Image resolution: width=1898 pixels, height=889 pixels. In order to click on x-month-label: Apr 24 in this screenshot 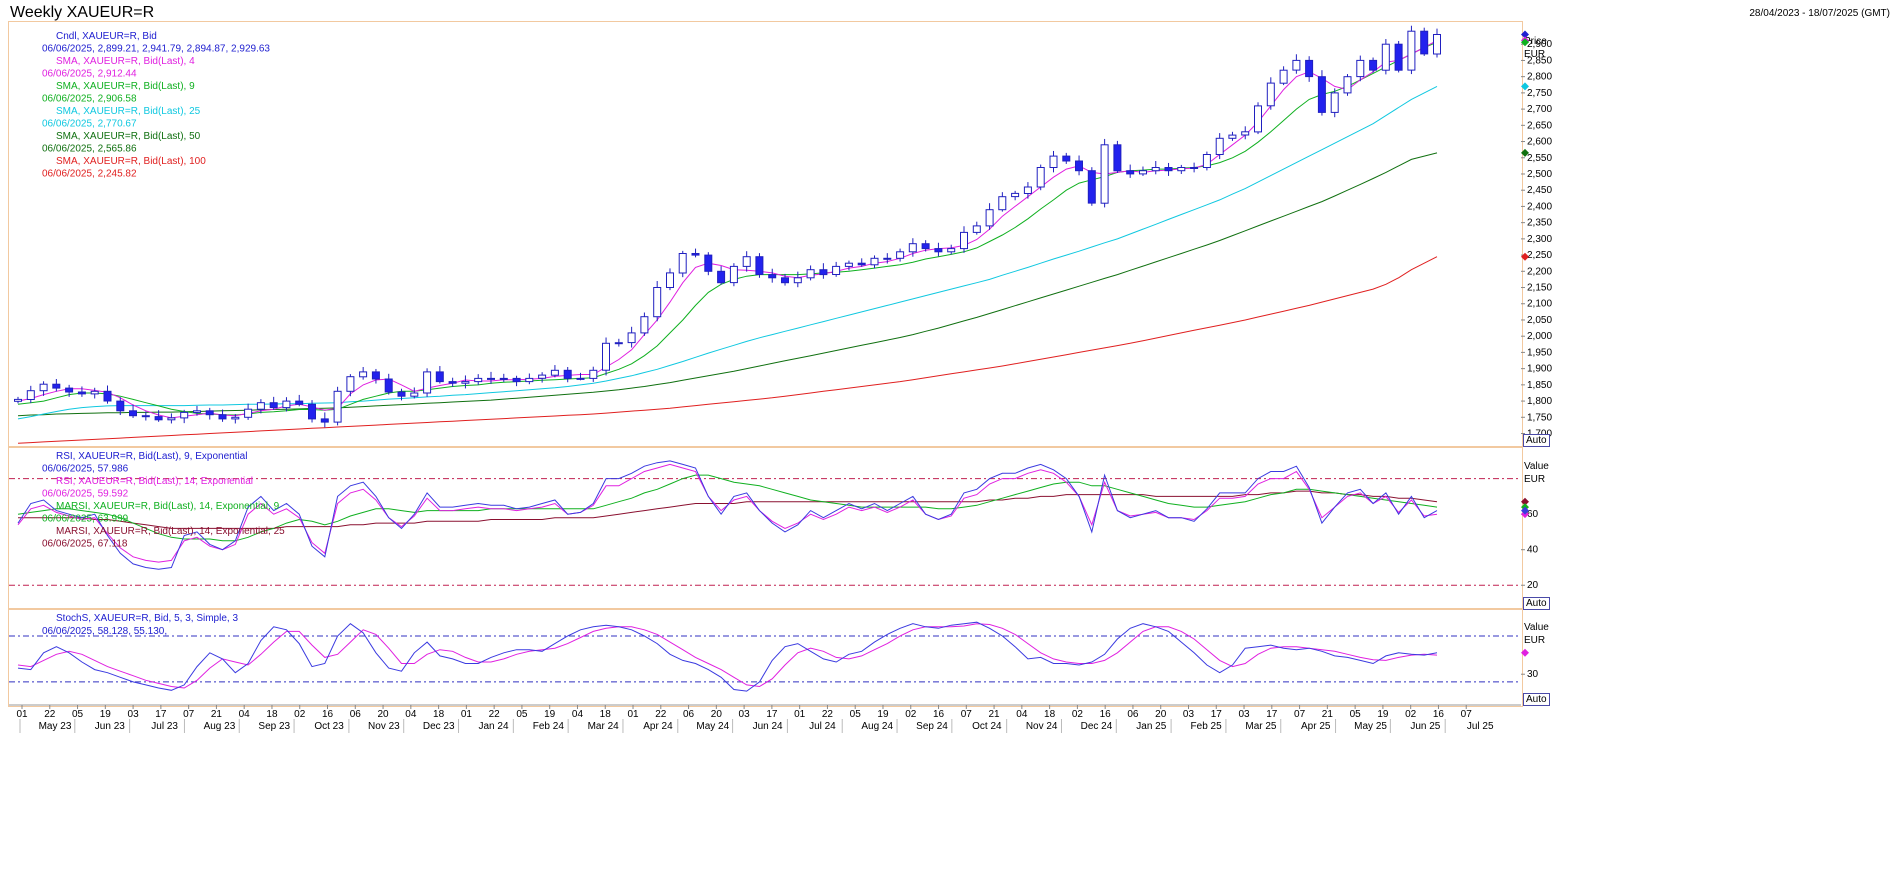, I will do `click(658, 726)`.